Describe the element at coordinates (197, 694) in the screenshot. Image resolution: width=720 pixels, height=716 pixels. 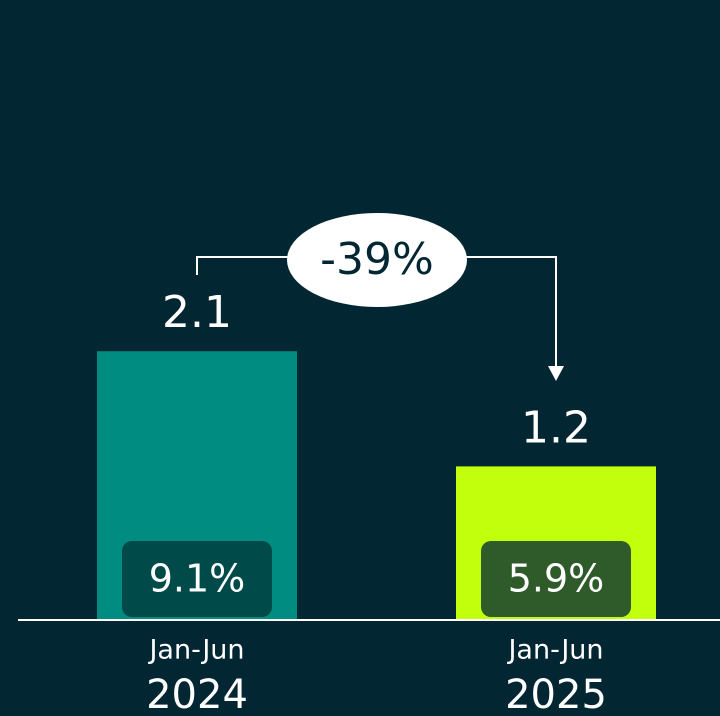
I see `x-tick-label: 2024` at that location.